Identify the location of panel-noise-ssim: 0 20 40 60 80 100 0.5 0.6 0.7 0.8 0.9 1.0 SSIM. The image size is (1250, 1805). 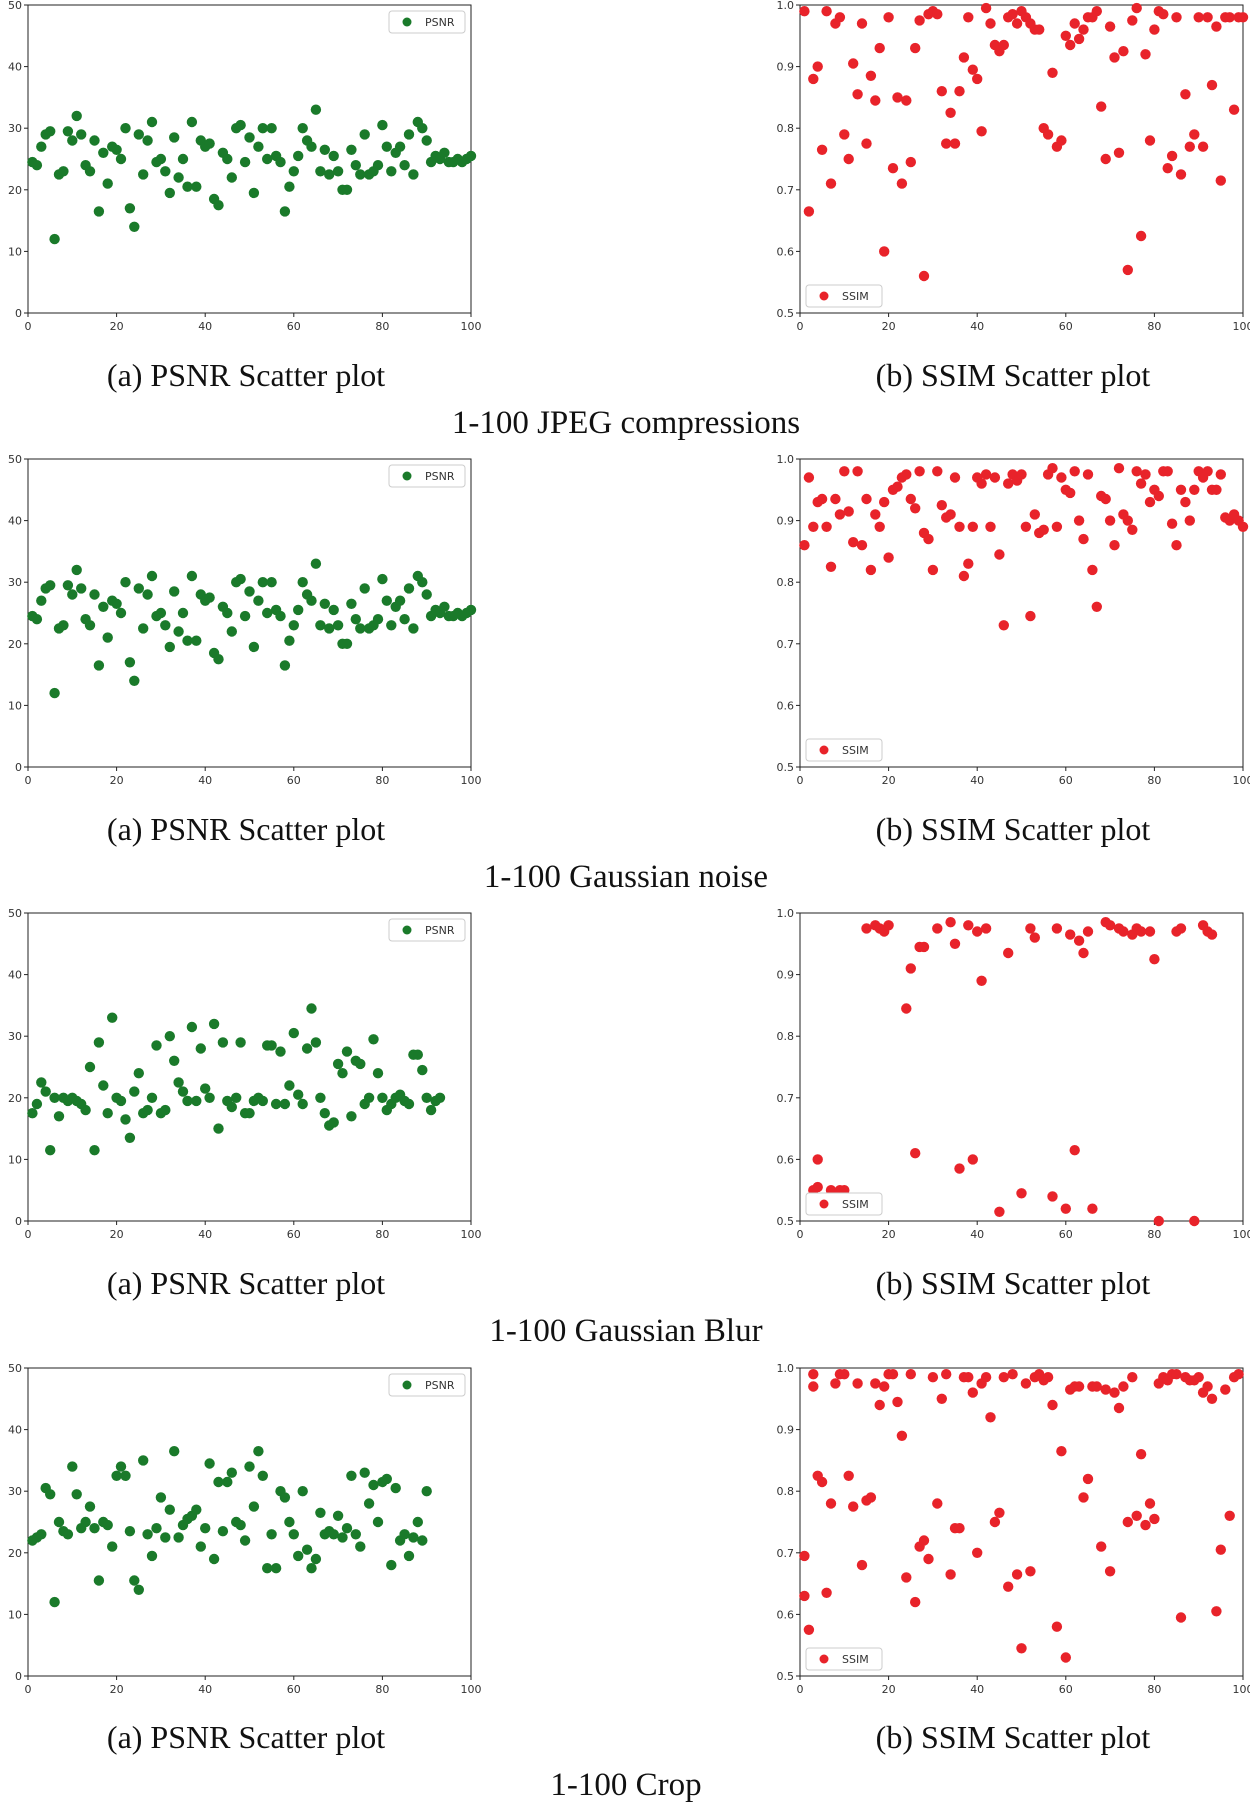
(1013, 620).